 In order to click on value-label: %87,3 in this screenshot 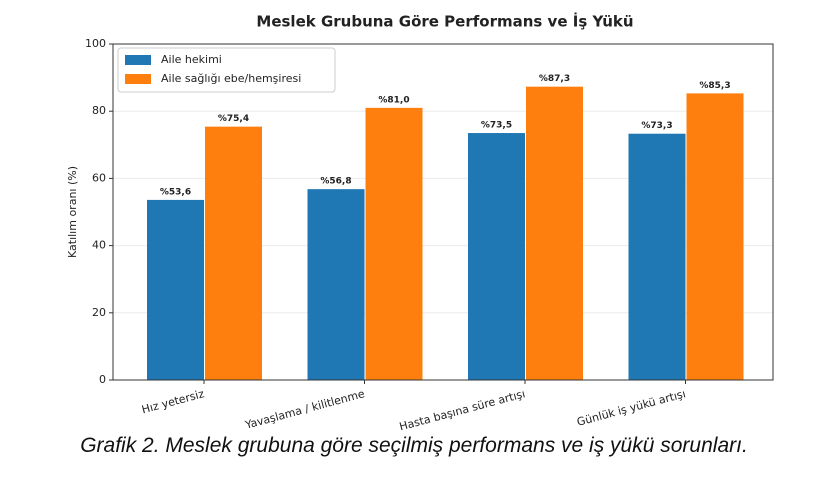, I will do `click(554, 79)`.